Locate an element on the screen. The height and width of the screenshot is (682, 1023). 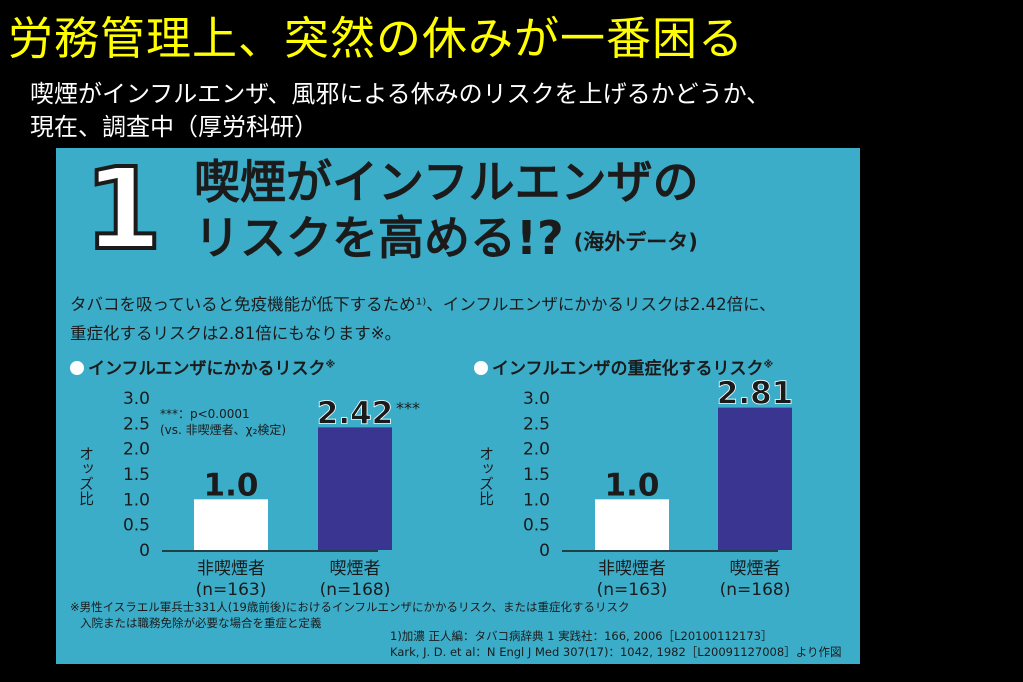
chart-1-ytick-label: 1.5 is located at coordinates (136, 475).